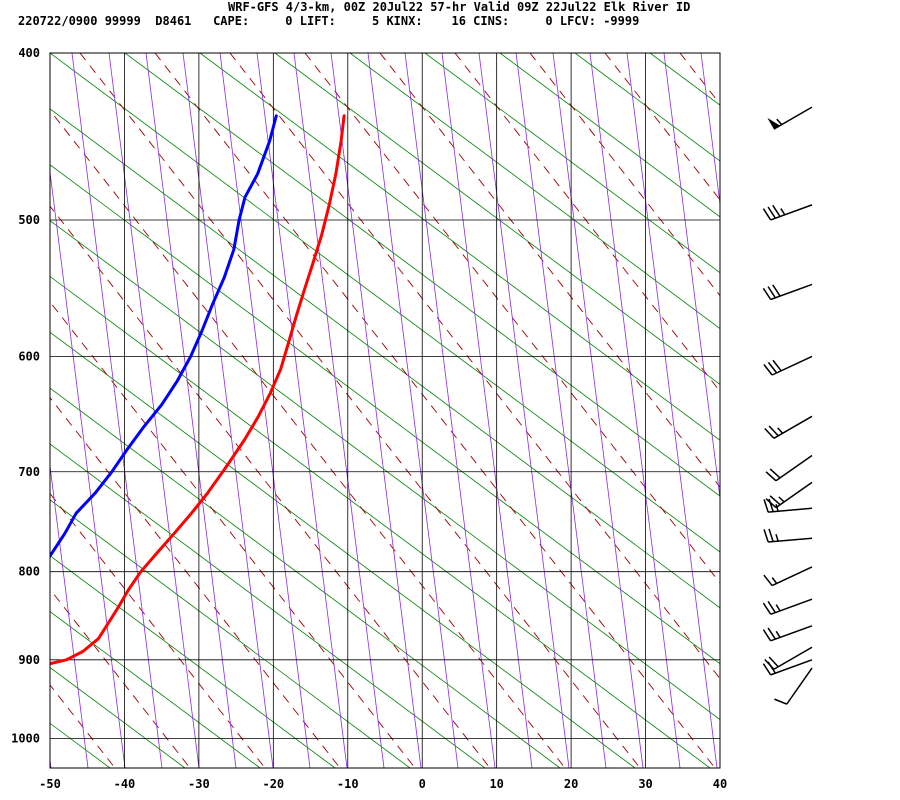  I want to click on x-tick-label: -30, so click(199, 784).